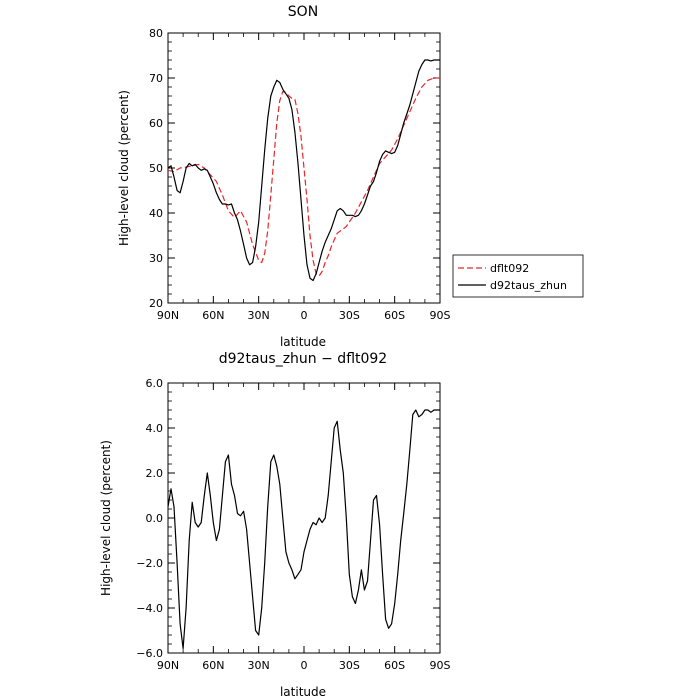 This screenshot has height=700, width=700. What do you see at coordinates (156, 258) in the screenshot?
I see `y-tick-label: 30` at bounding box center [156, 258].